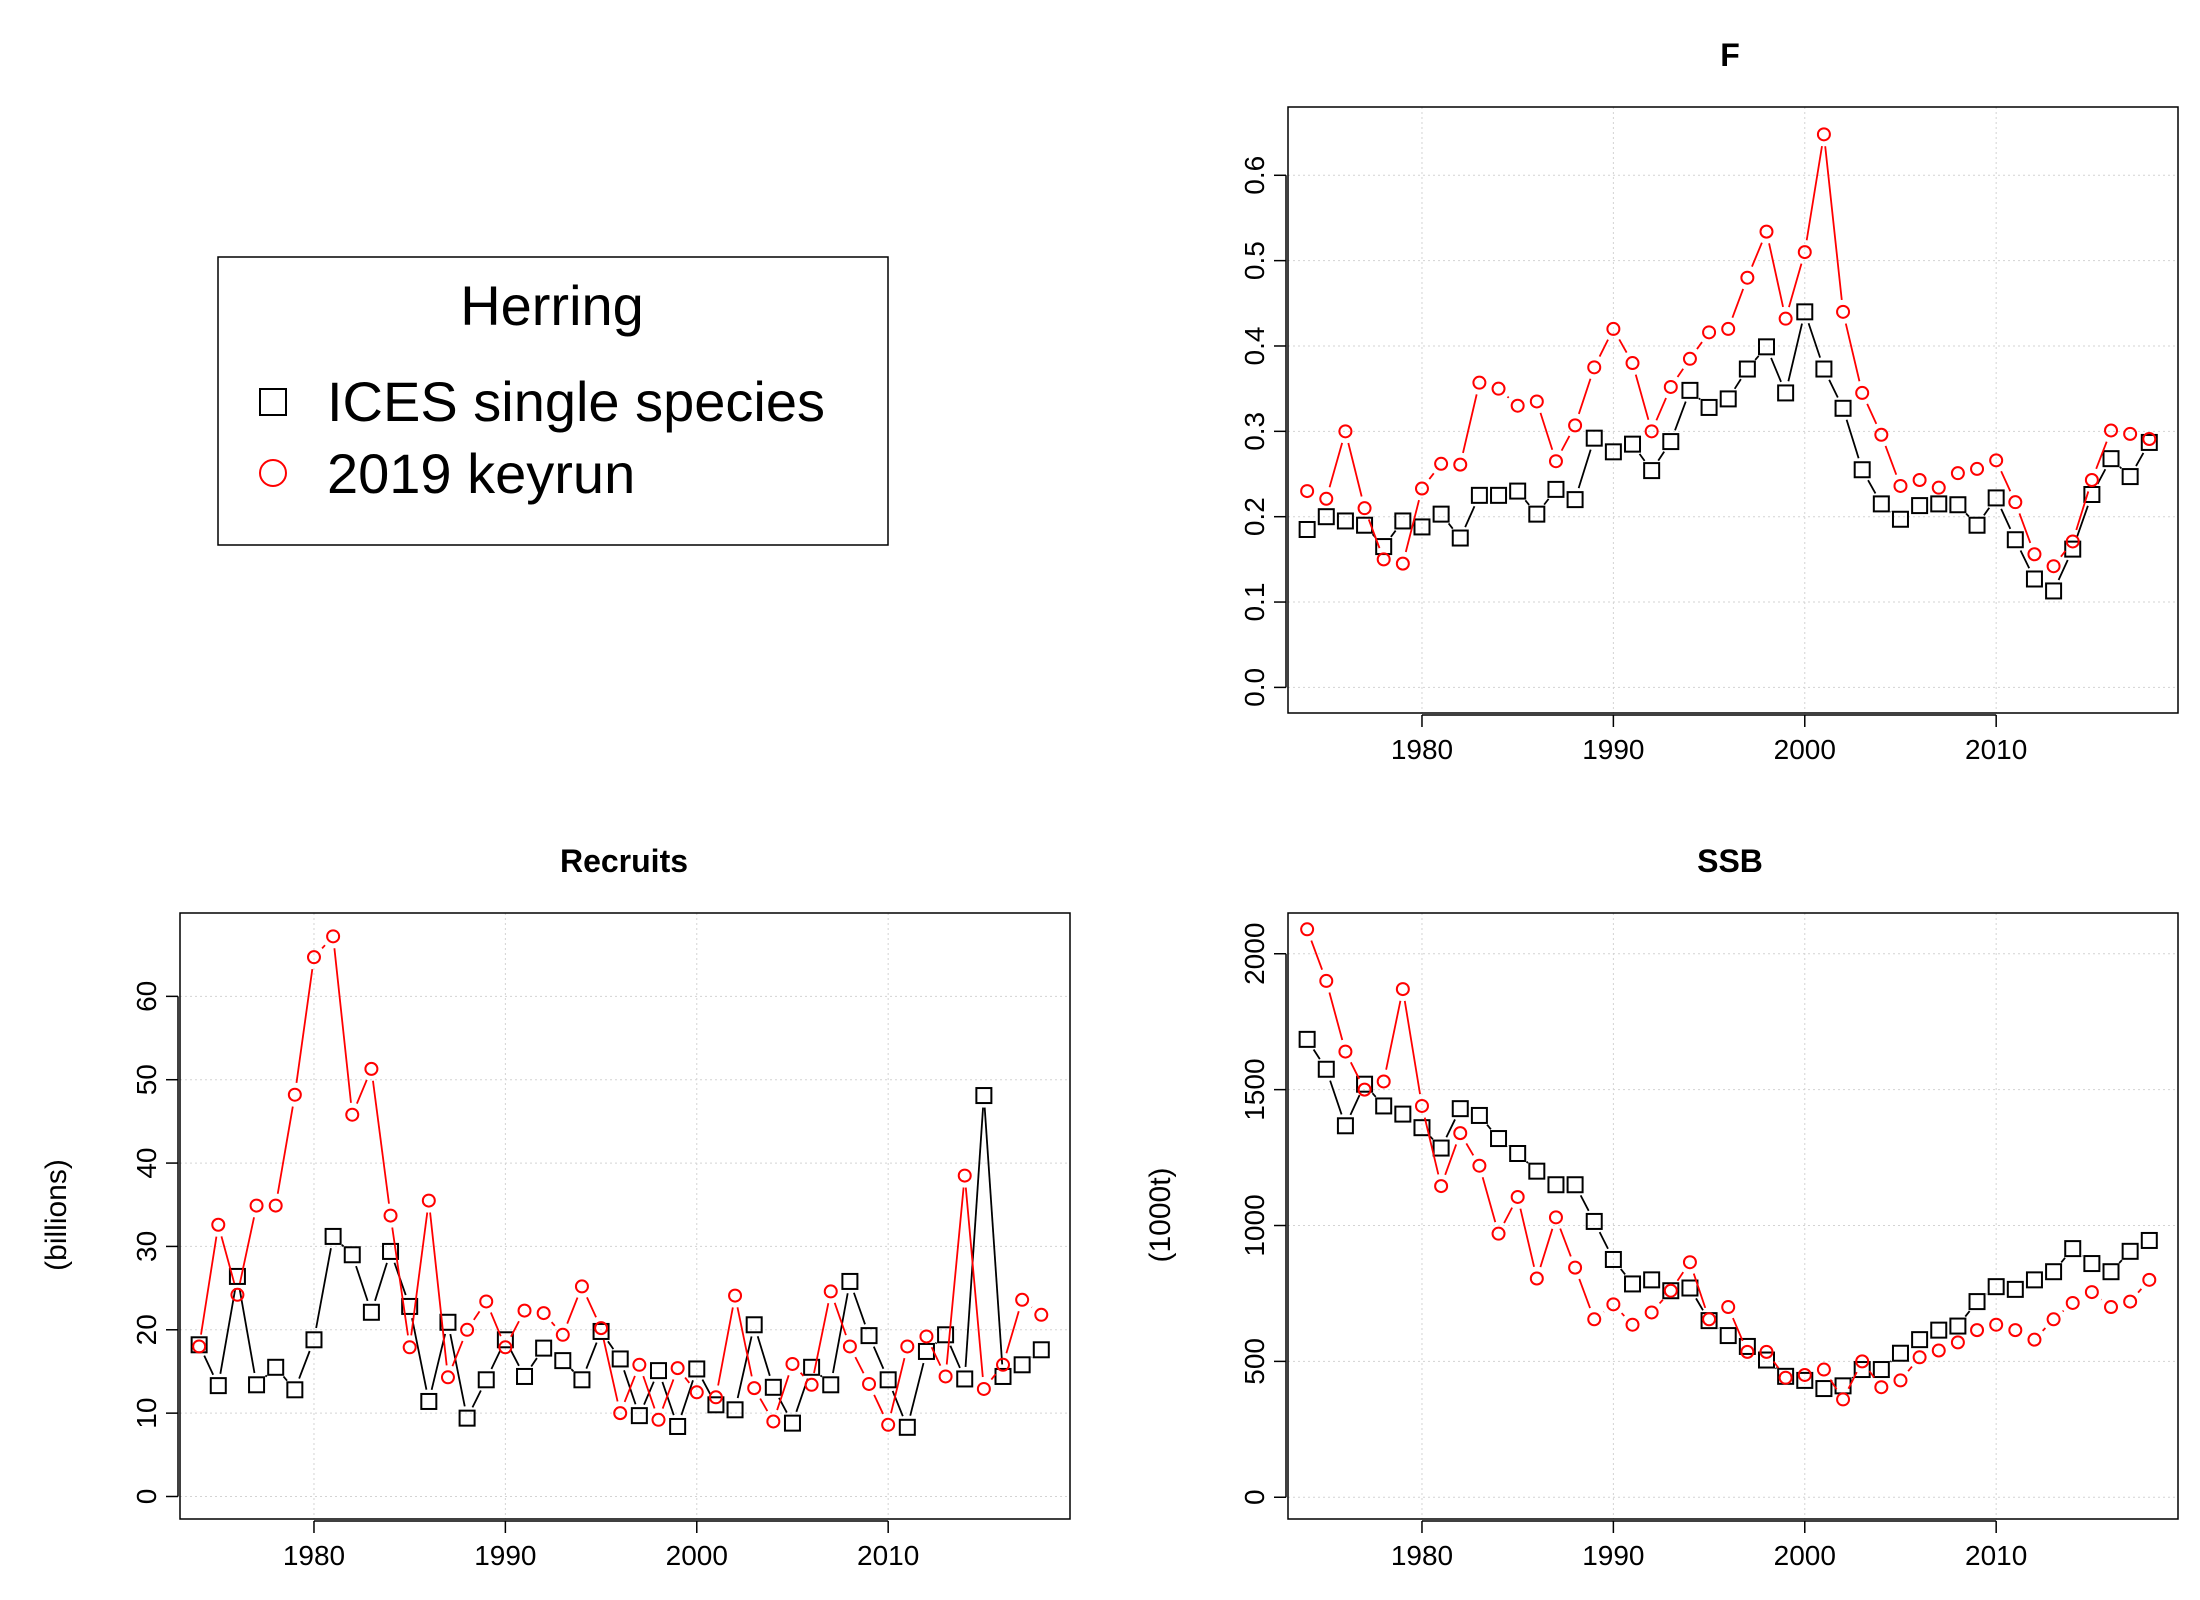 This screenshot has width=2200, height=1600. I want to click on x-tick-label: 1990, so click(1613, 1555).